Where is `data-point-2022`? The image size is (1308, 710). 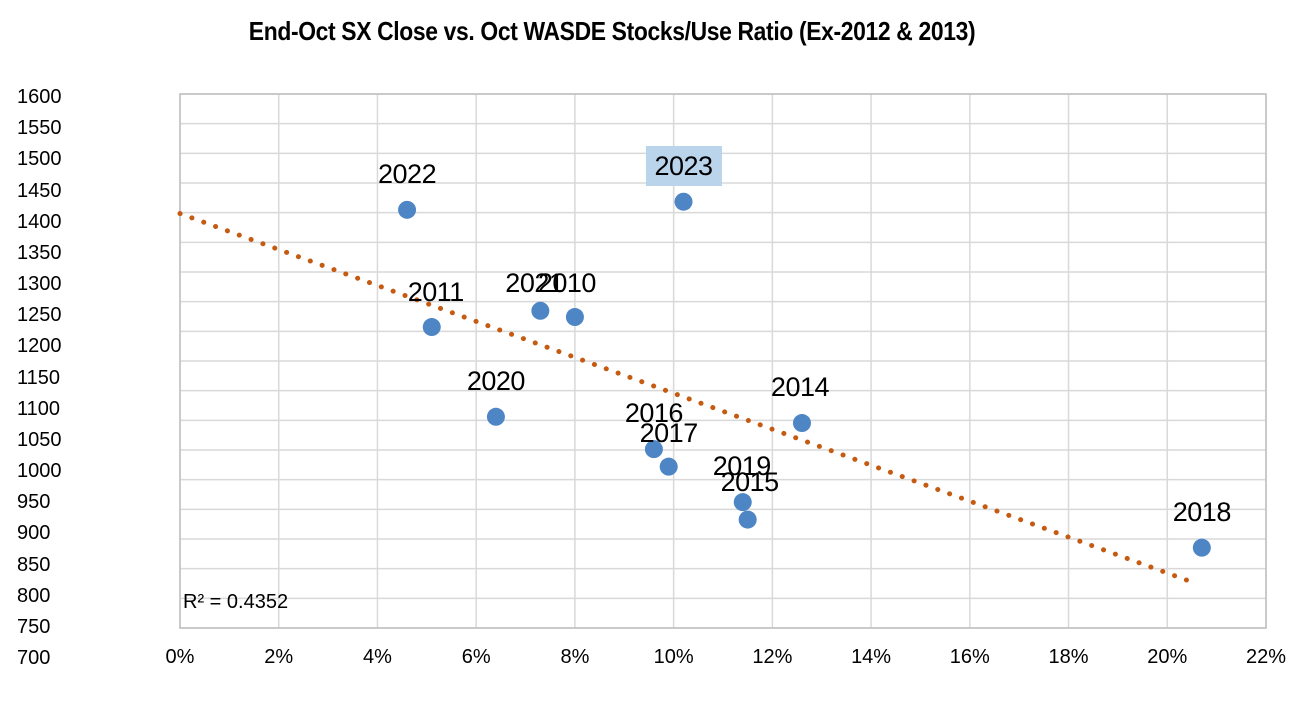 data-point-2022 is located at coordinates (407, 209).